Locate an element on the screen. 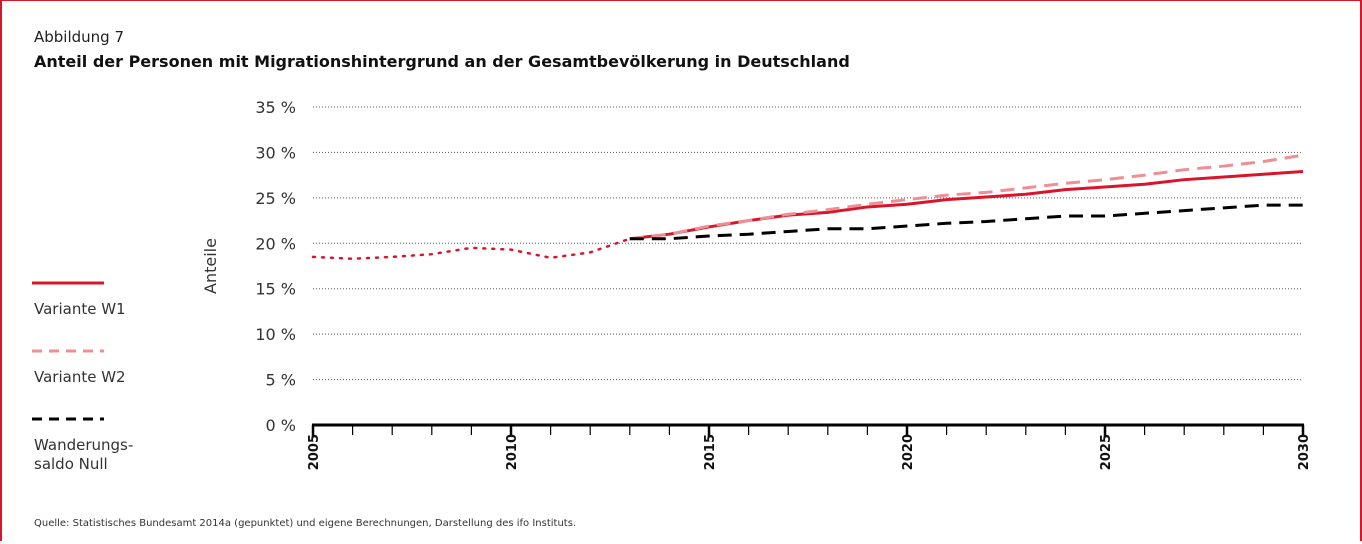 The width and height of the screenshot is (1362, 544). x-tick-label: 2020 is located at coordinates (908, 452).